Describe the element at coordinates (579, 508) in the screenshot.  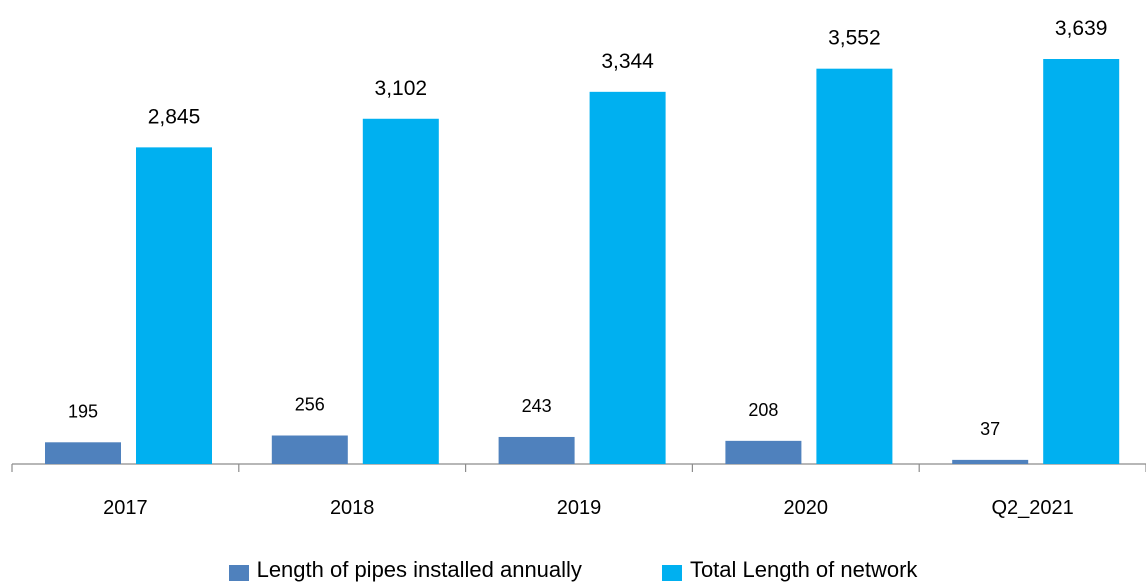
I see `x-tick-label: 2019` at that location.